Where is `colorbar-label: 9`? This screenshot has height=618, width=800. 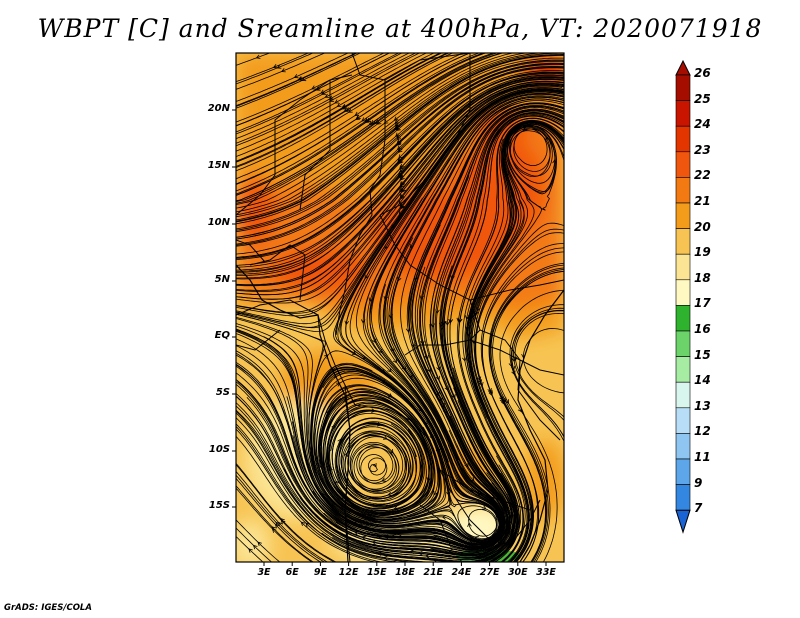 colorbar-label: 9 is located at coordinates (698, 482).